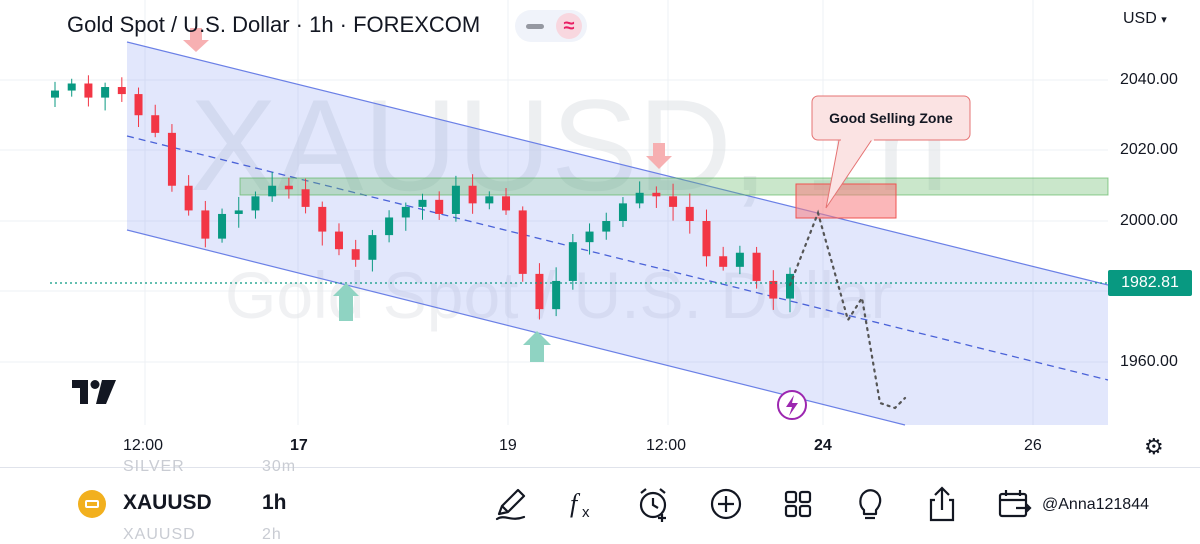  Describe the element at coordinates (600, 467) in the screenshot. I see `divider` at that location.